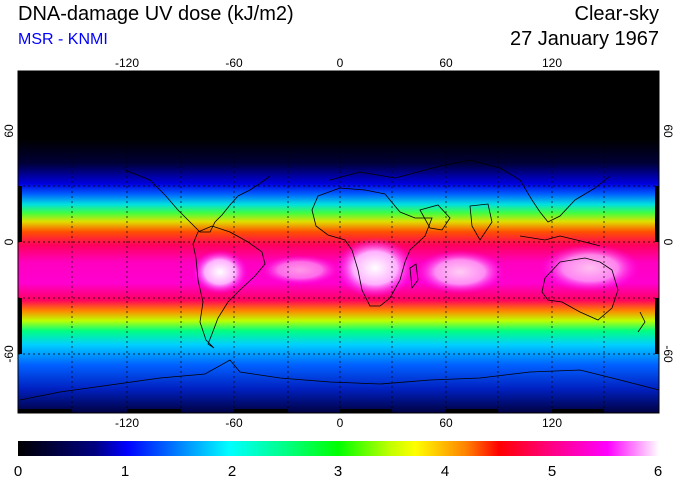 Image resolution: width=678 pixels, height=480 pixels. I want to click on colorbar-tick-label: 1, so click(125, 471).